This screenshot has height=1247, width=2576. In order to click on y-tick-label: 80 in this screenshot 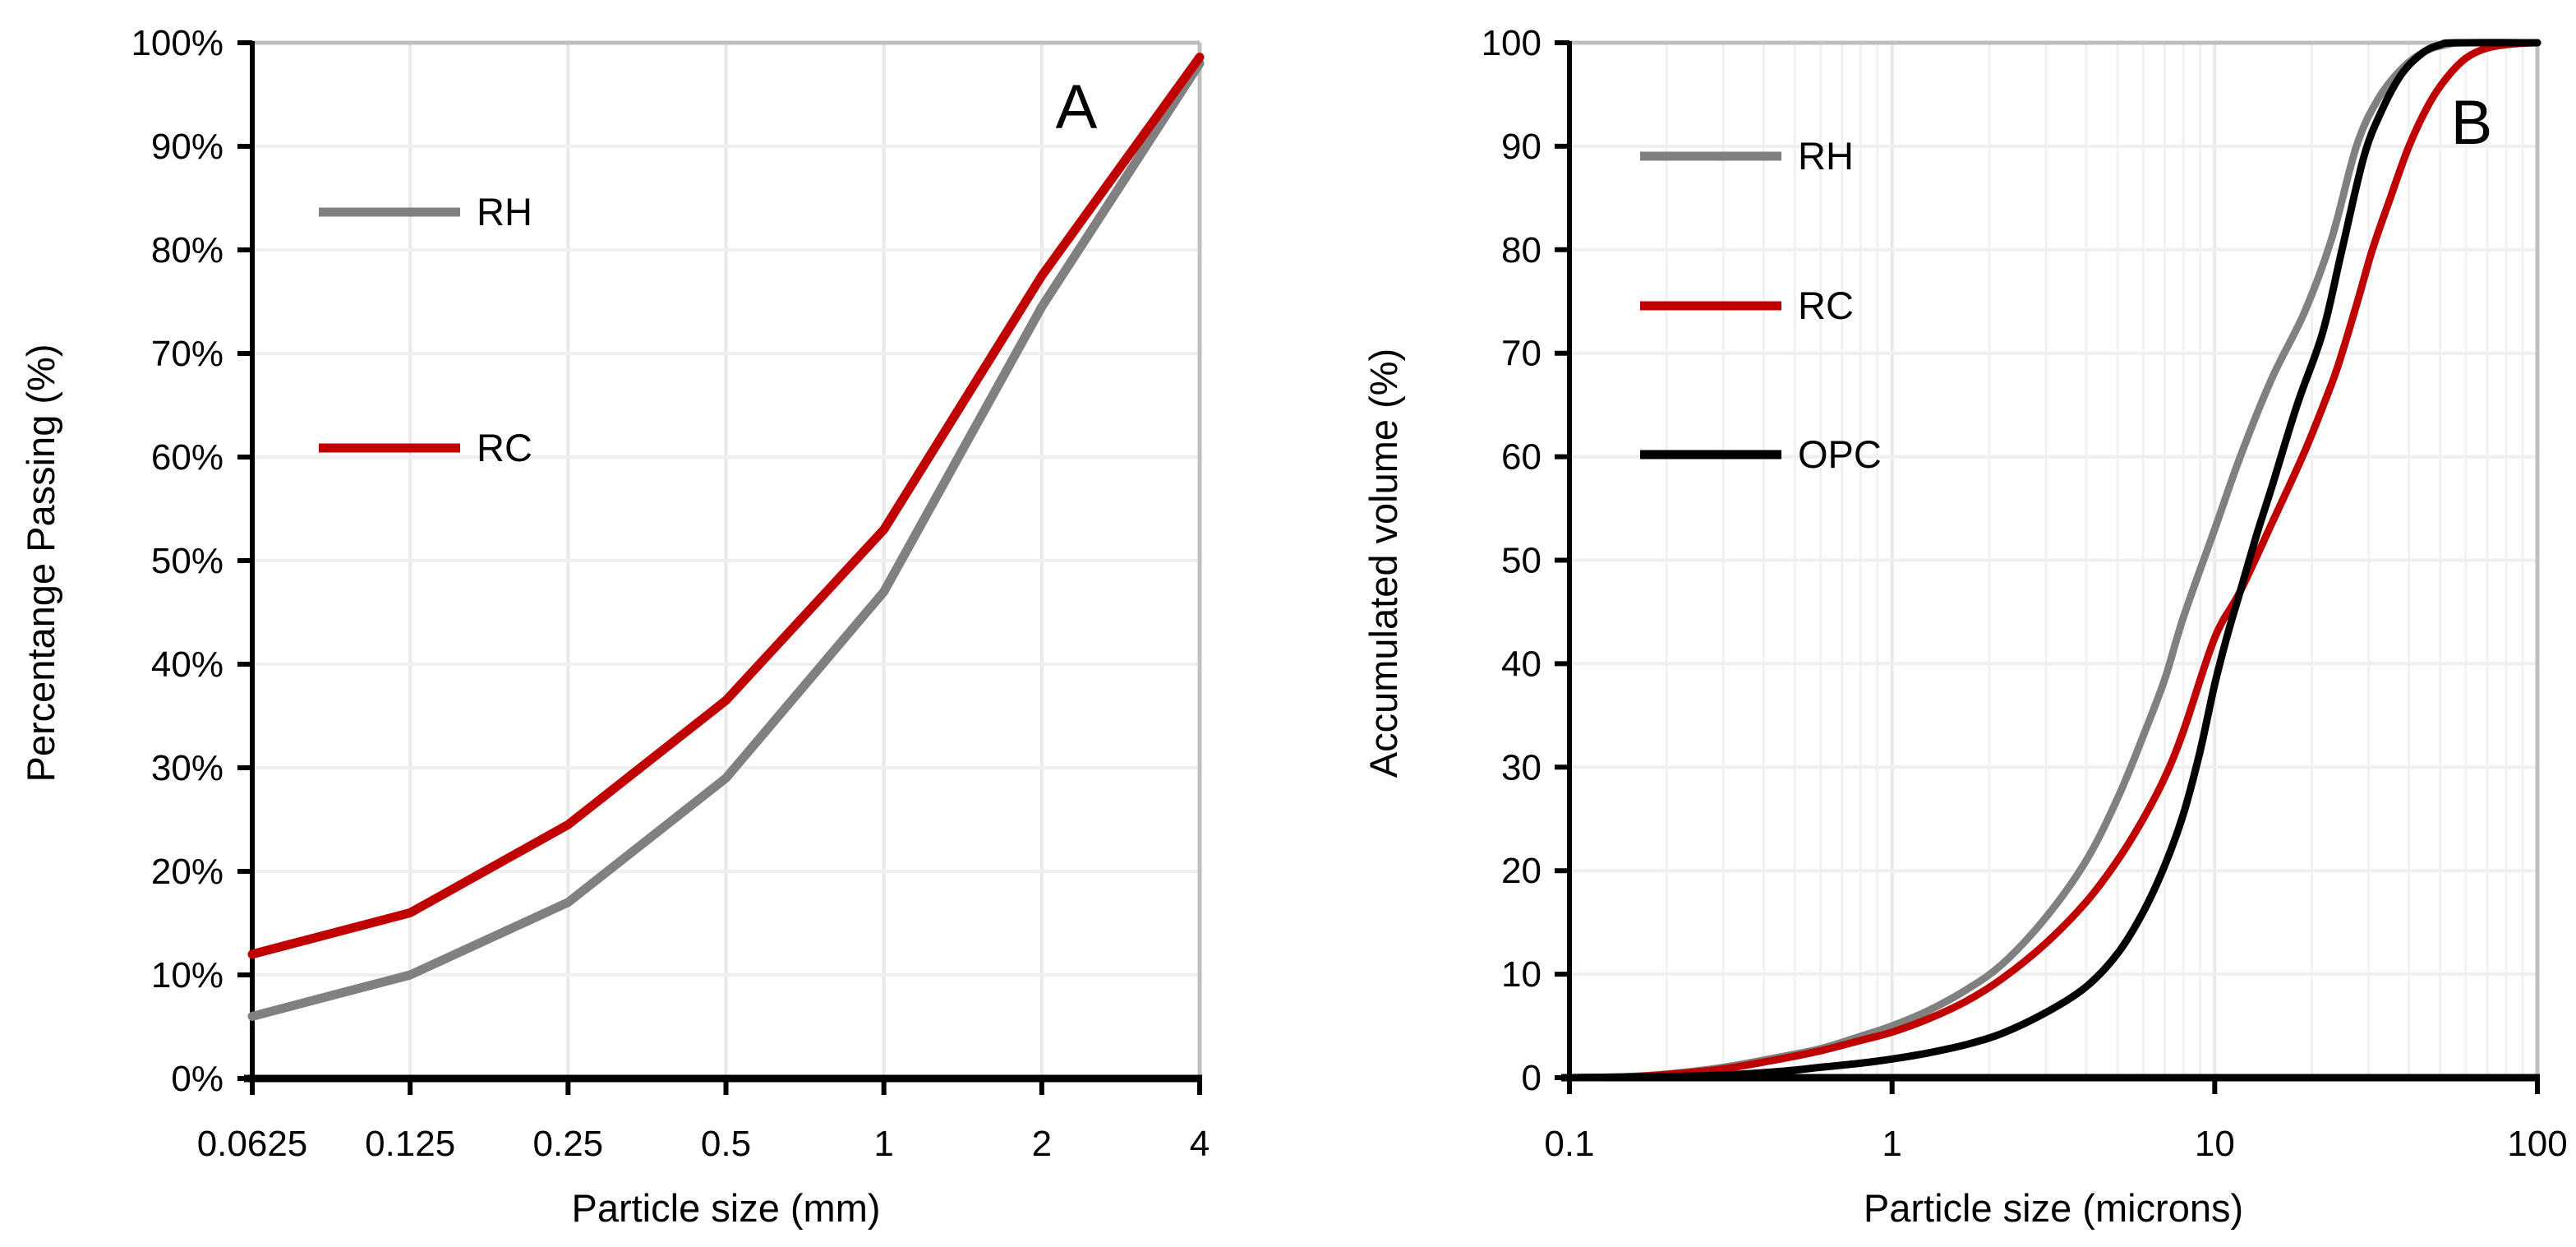, I will do `click(1521, 250)`.